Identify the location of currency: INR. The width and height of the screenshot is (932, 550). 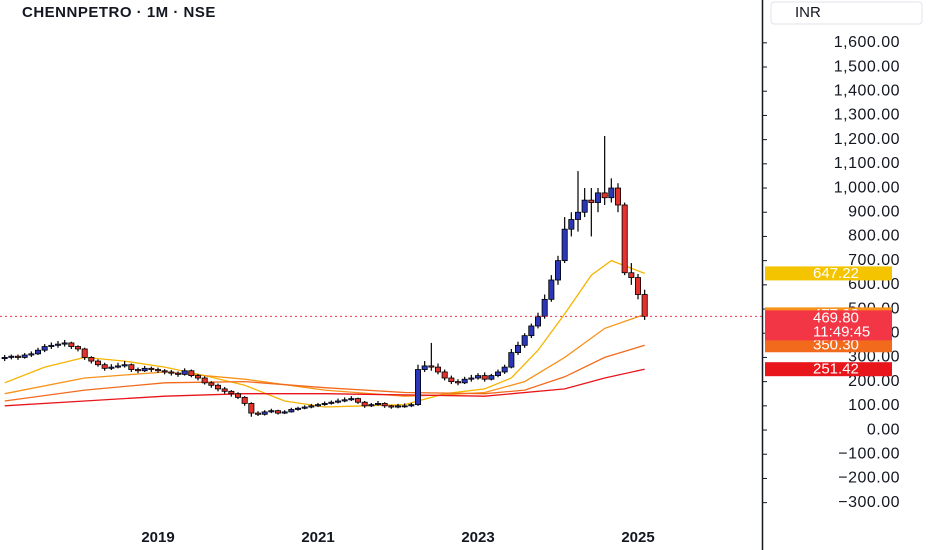
(808, 12).